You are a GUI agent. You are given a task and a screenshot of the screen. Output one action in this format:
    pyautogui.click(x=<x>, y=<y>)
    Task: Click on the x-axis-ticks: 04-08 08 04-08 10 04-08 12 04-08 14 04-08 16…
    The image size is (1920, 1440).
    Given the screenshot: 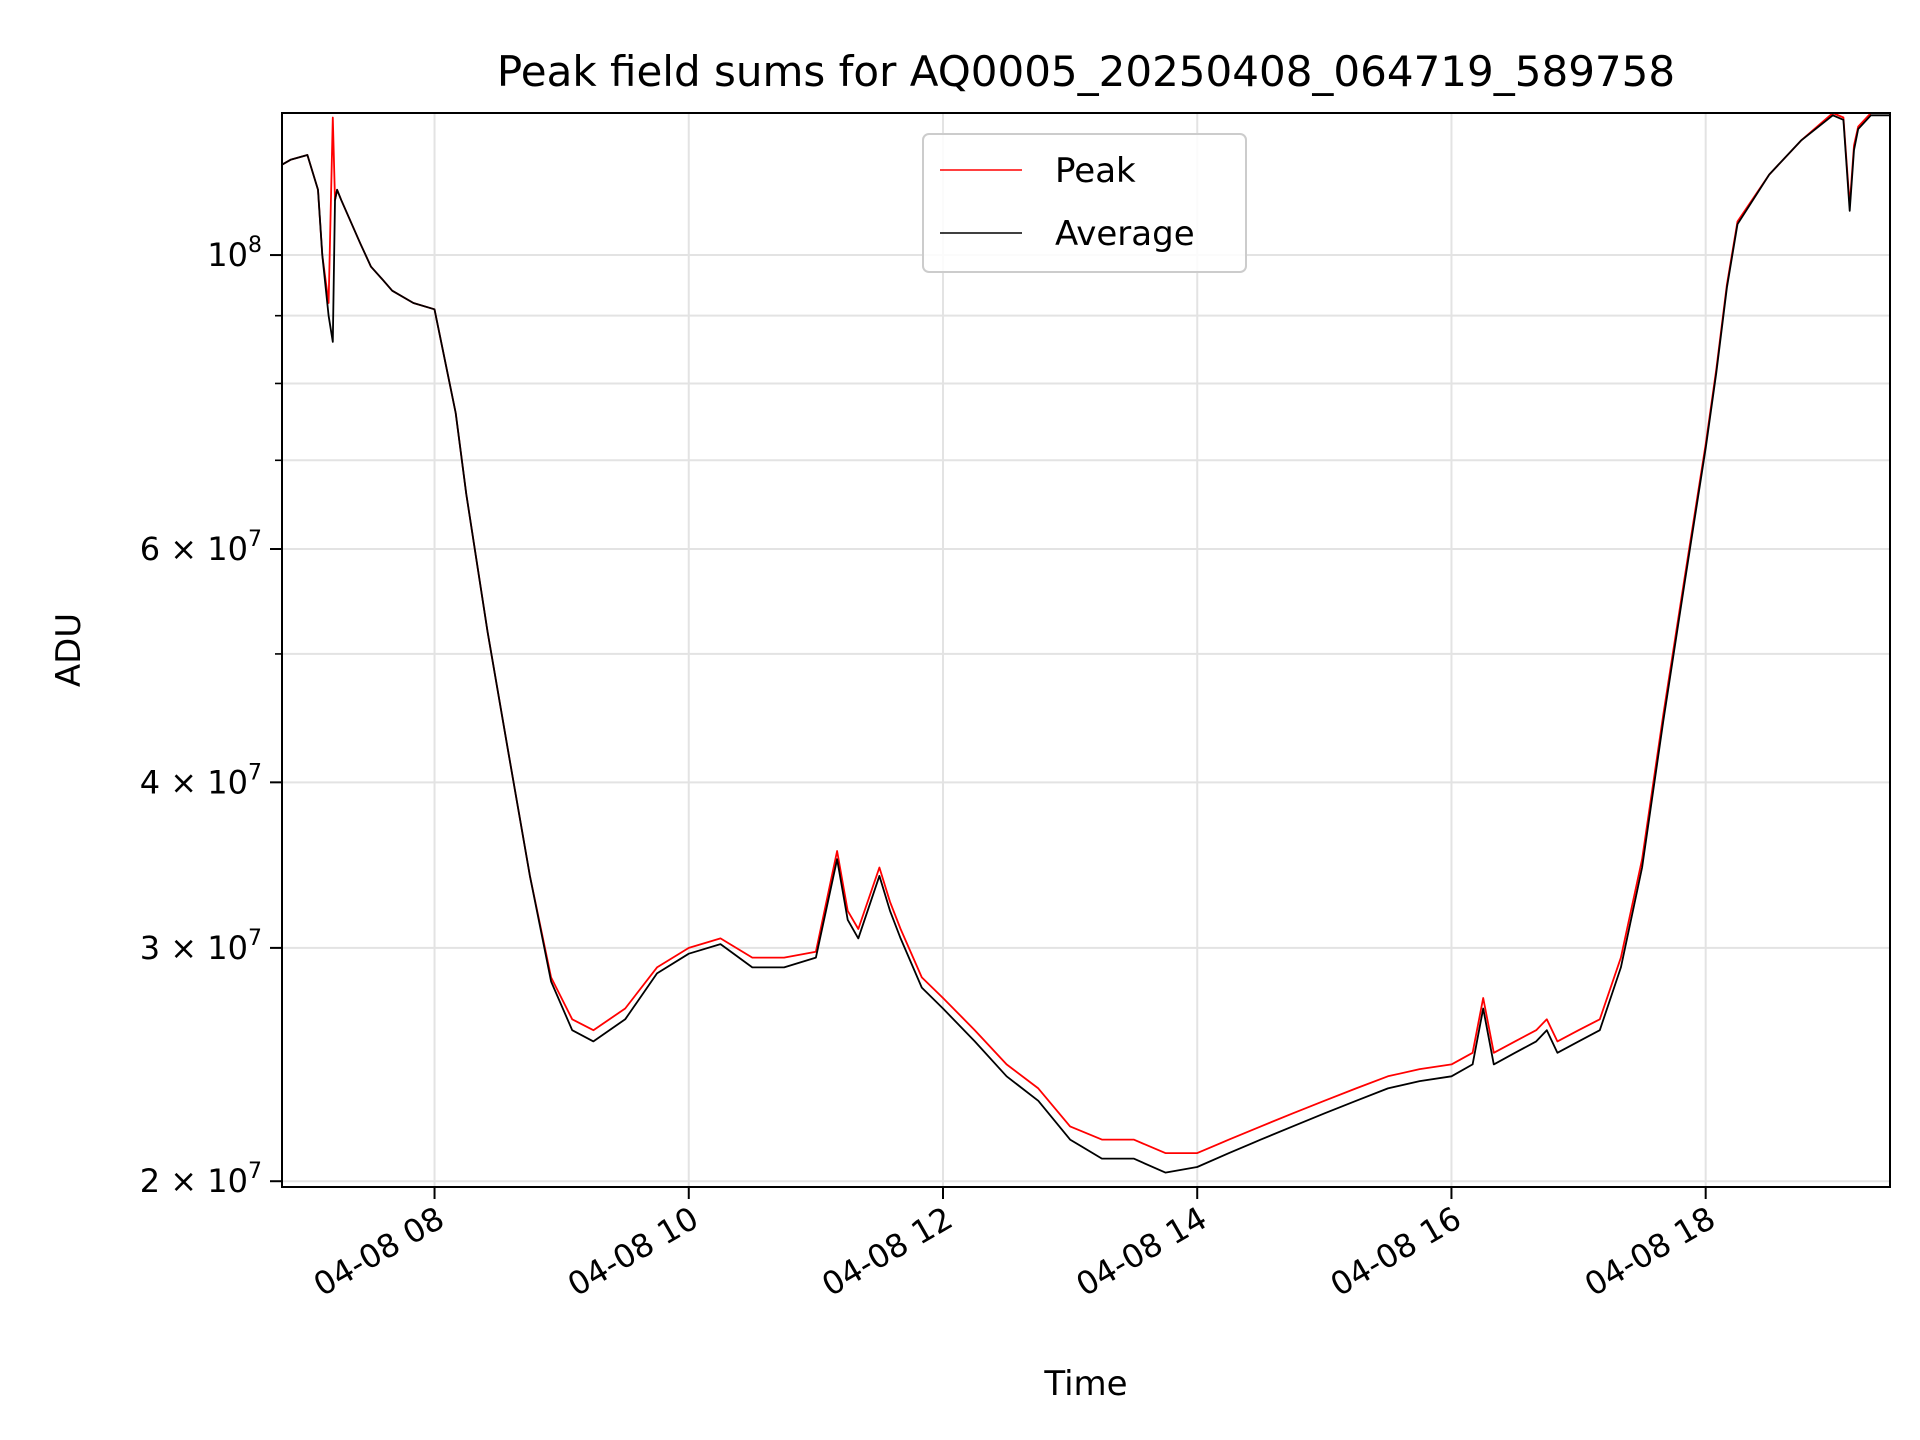 What is the action you would take?
    pyautogui.click(x=1014, y=1245)
    